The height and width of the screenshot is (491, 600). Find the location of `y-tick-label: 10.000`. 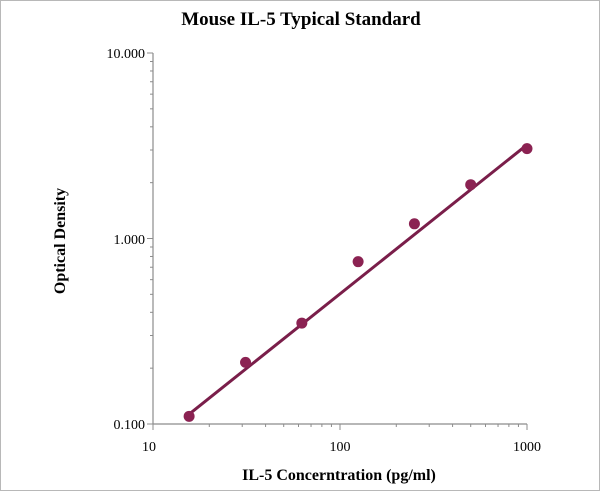

y-tick-label: 10.000 is located at coordinates (126, 54).